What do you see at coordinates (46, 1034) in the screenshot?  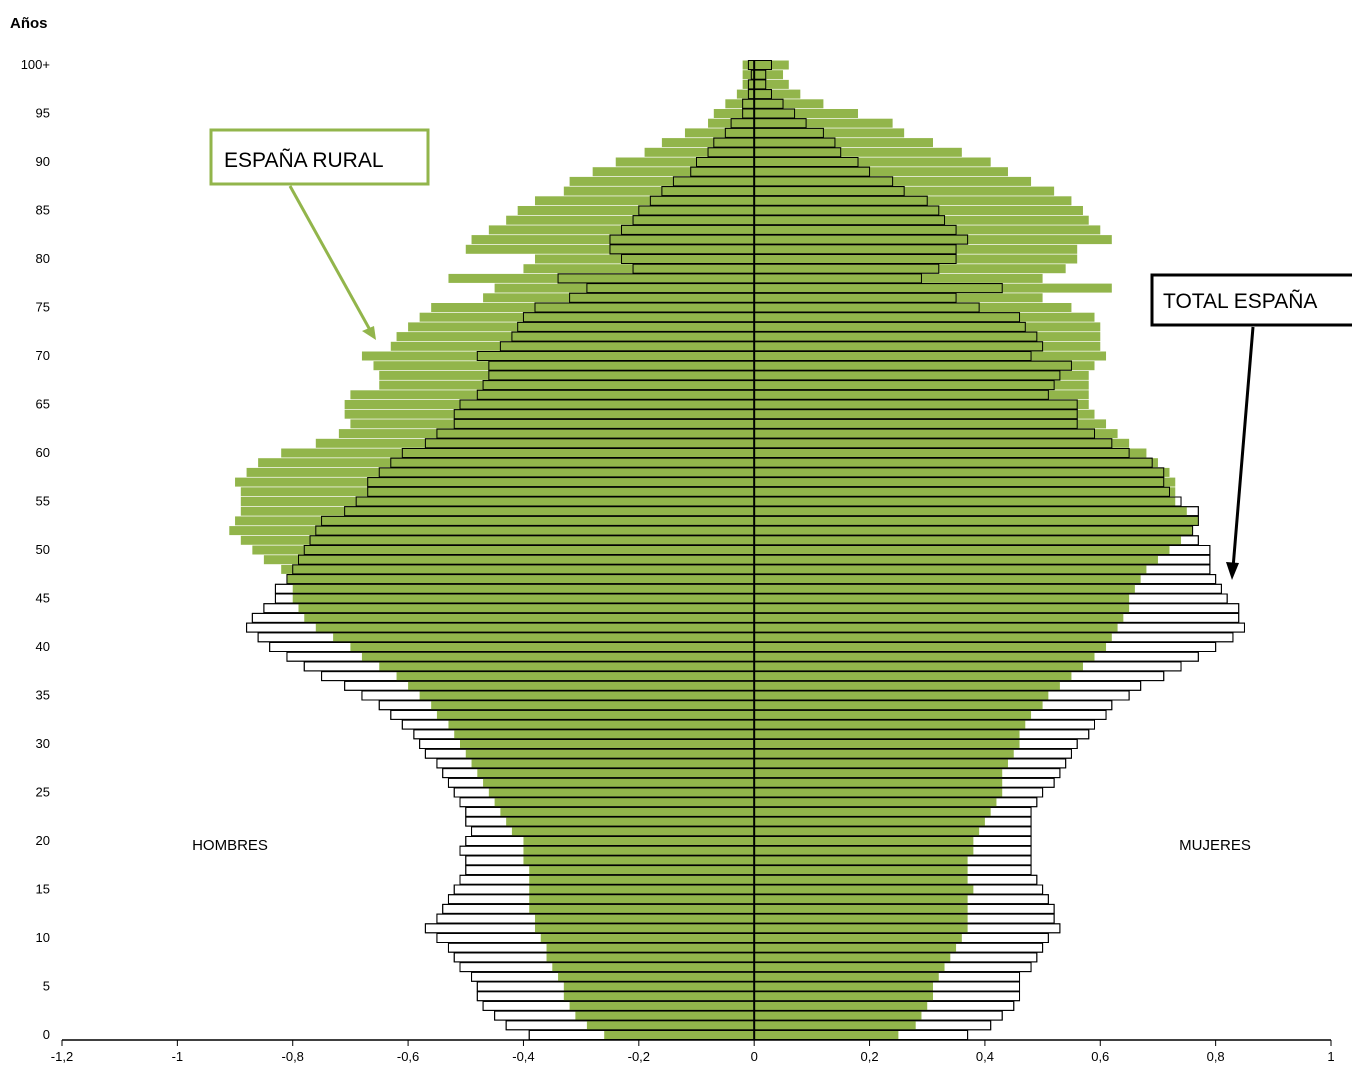 I see `y-tick-label: 0` at bounding box center [46, 1034].